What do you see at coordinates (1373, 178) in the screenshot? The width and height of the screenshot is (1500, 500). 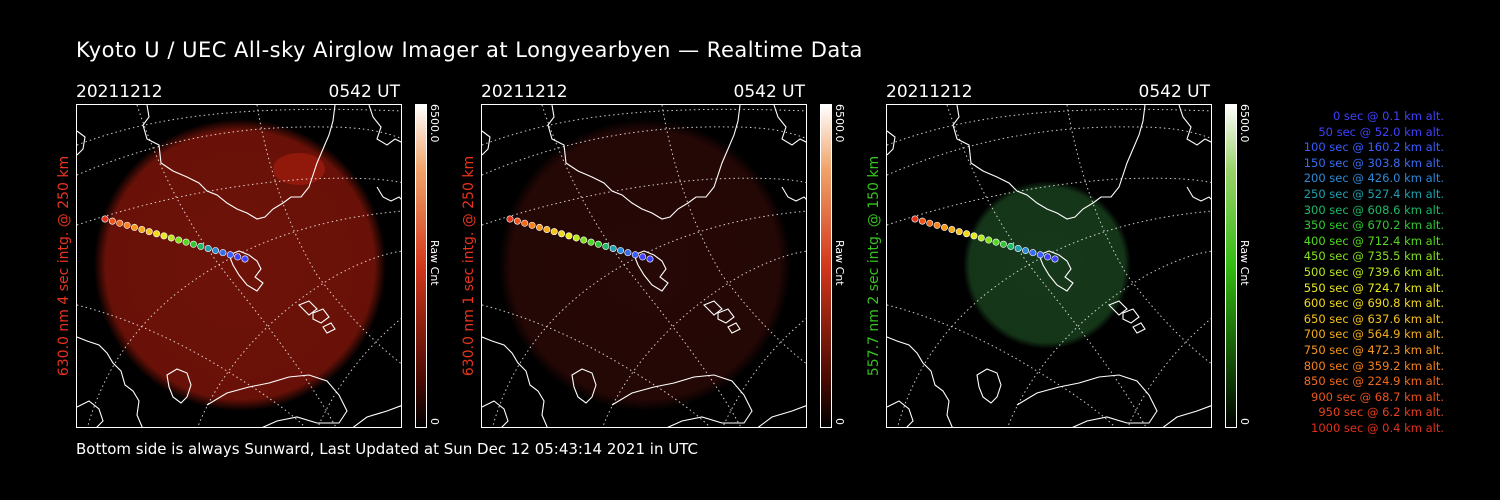 I see `legend-entry: 200 sec @ 426.0 km alt.` at bounding box center [1373, 178].